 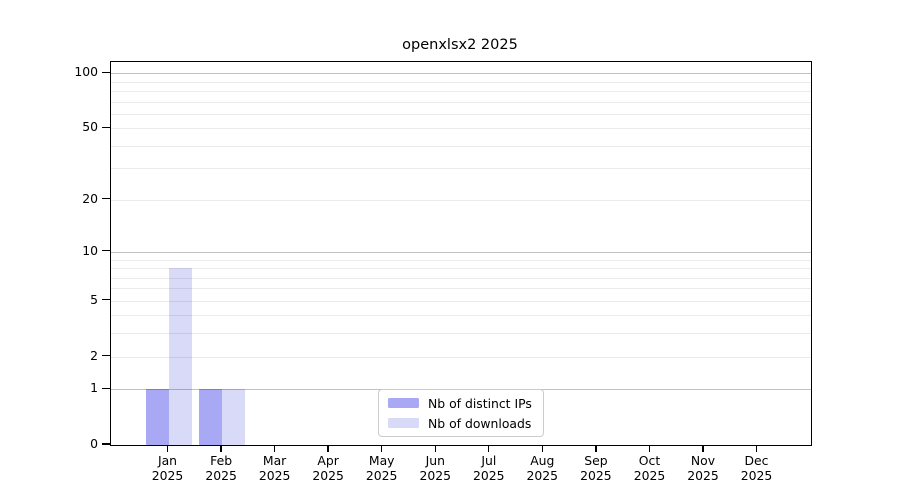 I want to click on x-tick-jan, so click(x=167, y=449).